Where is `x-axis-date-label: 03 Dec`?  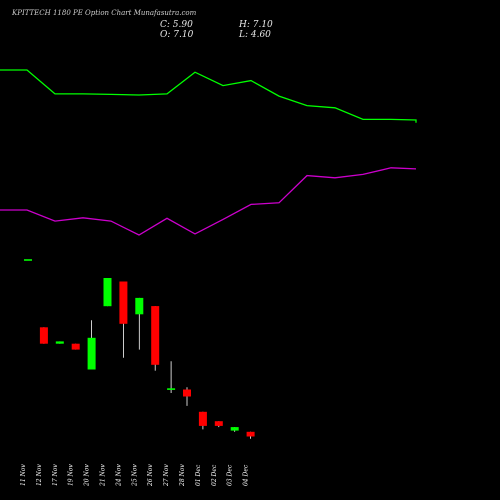 x-axis-date-label: 03 Dec is located at coordinates (230, 475).